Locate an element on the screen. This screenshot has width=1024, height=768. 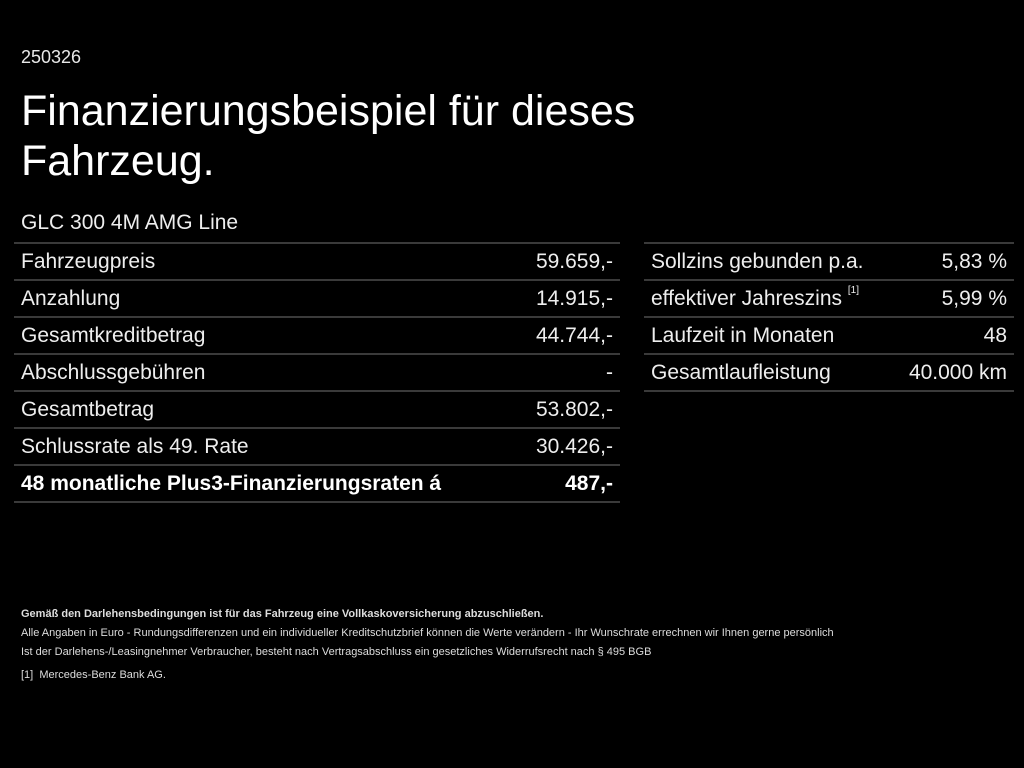
table-row: Schlussrate als 49. Rate 30.426,- is located at coordinates (317, 447).